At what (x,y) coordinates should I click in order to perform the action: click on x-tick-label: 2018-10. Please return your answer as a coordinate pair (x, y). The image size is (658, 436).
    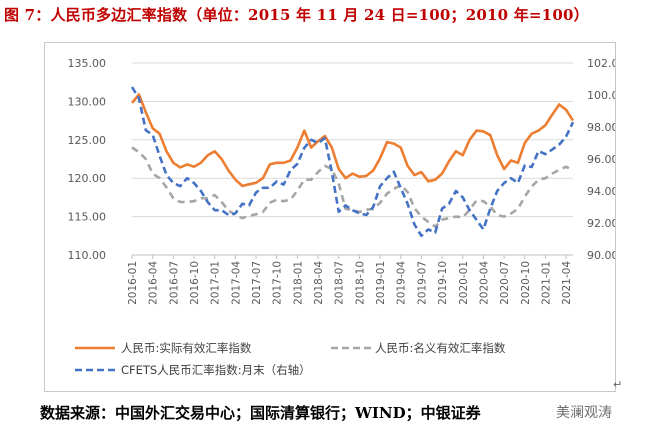
    Looking at the image, I should click on (360, 283).